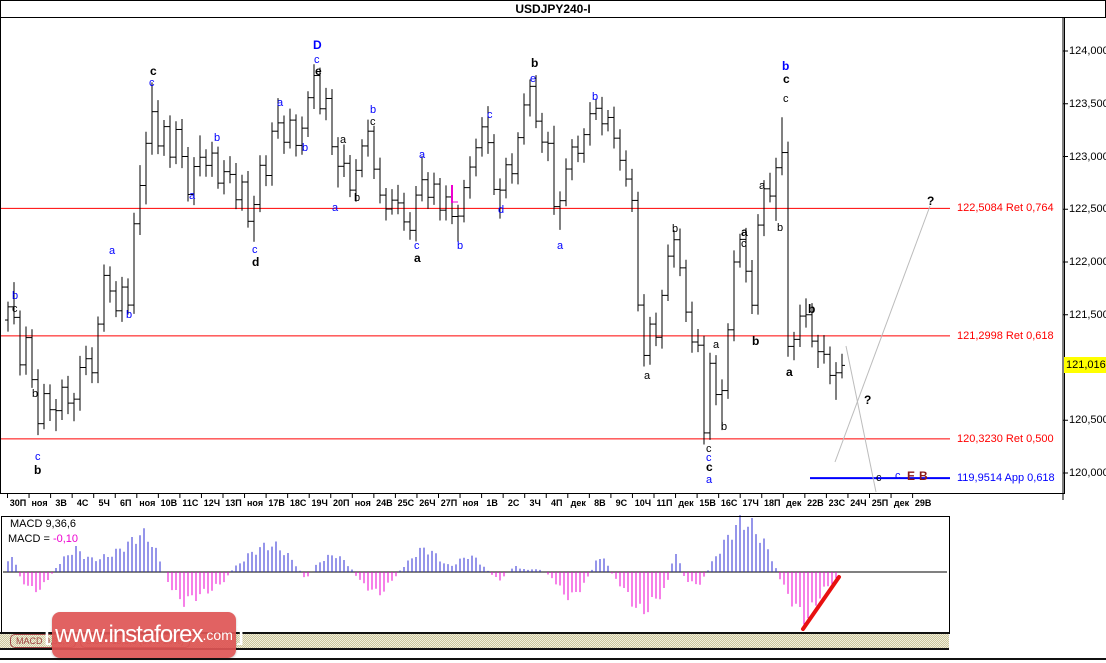 The width and height of the screenshot is (1106, 663). What do you see at coordinates (600, 503) in the screenshot?
I see `x-axis-tick-label: 8В` at bounding box center [600, 503].